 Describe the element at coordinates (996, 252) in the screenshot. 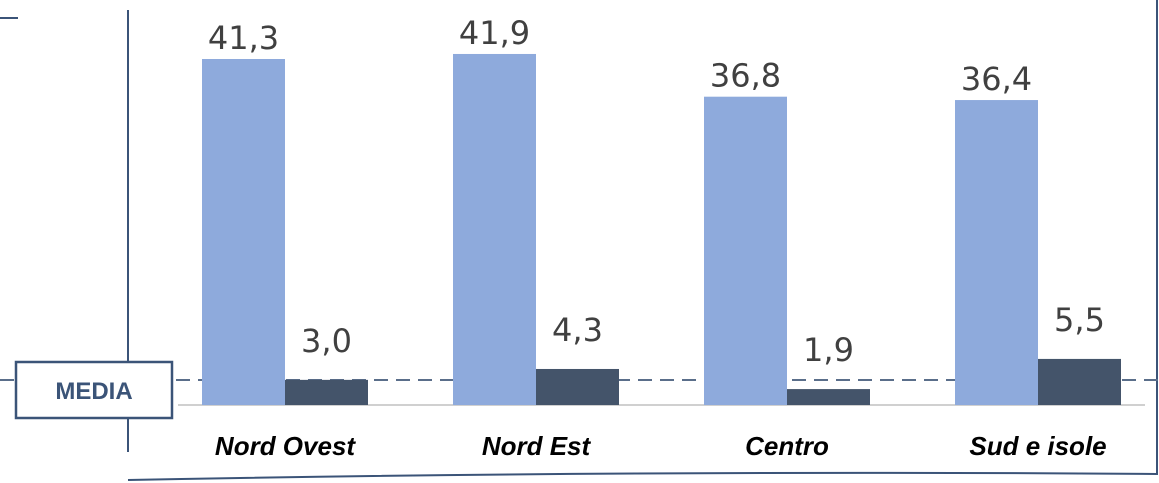

I see `bar-series1-sud-e-isole` at that location.